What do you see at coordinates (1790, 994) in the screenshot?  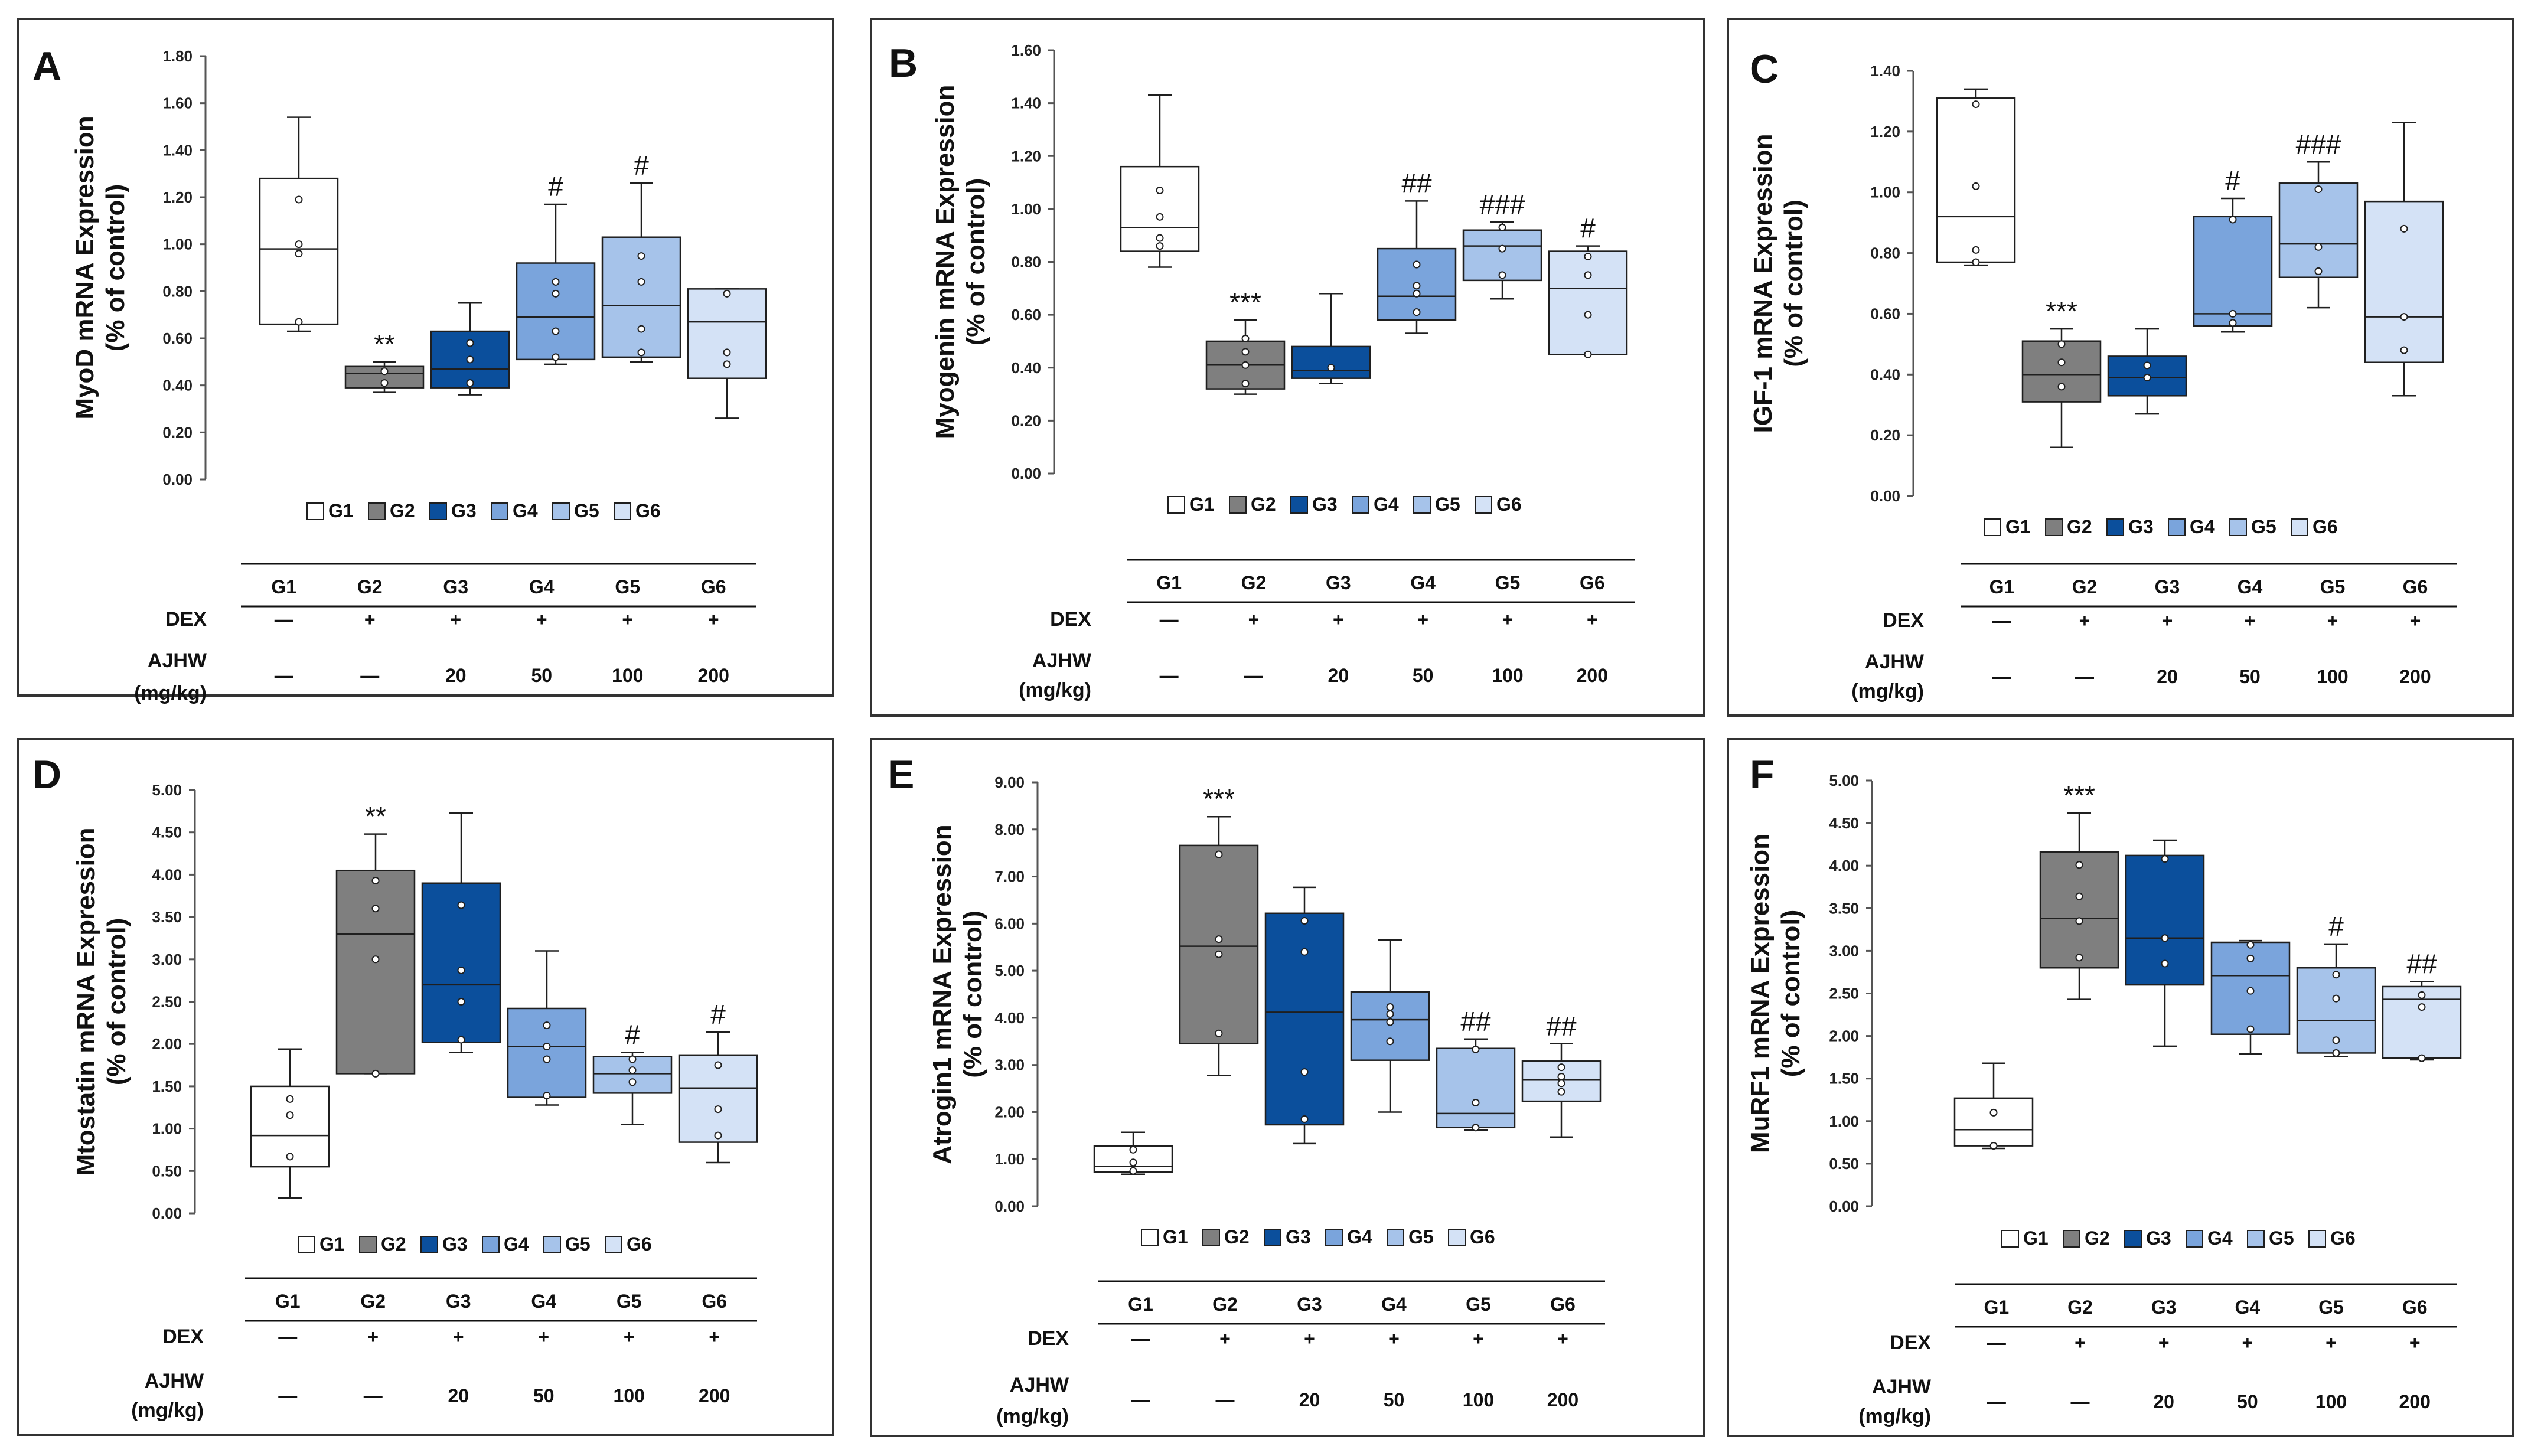 I see `y-axis-label-units: (% of control)` at bounding box center [1790, 994].